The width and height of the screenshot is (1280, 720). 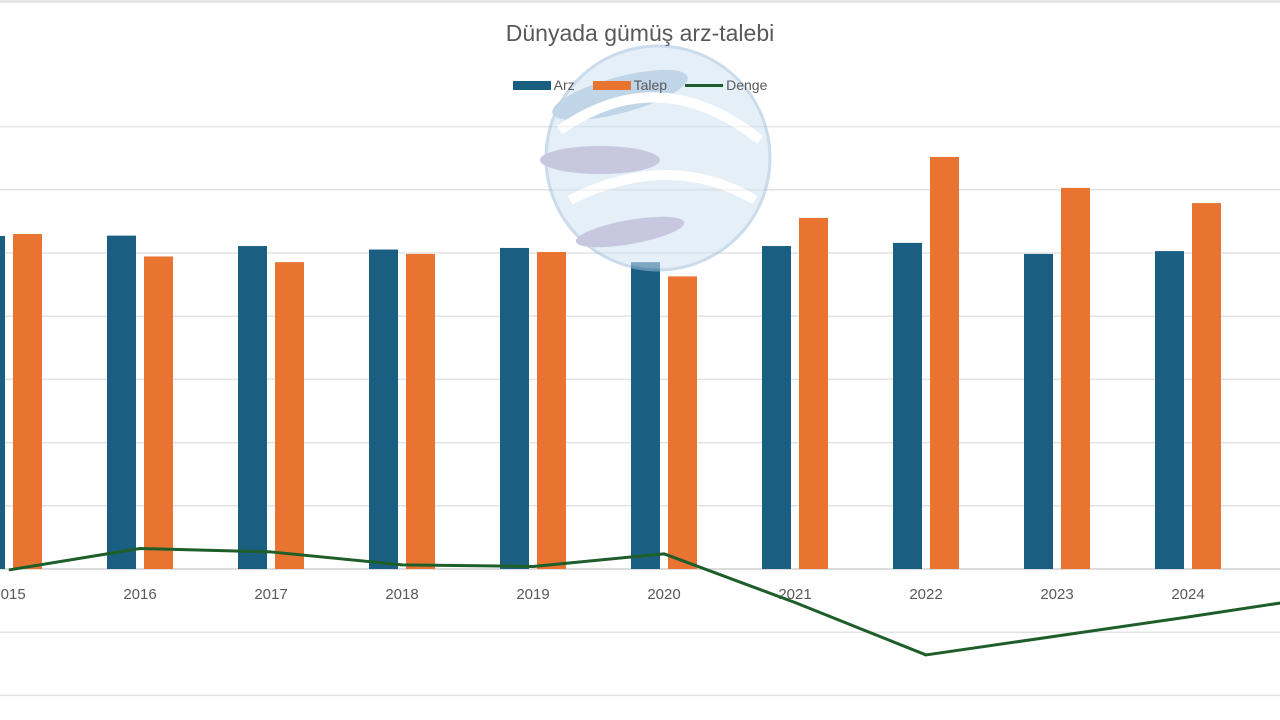 I want to click on legend-label-denge: Denge, so click(x=747, y=85).